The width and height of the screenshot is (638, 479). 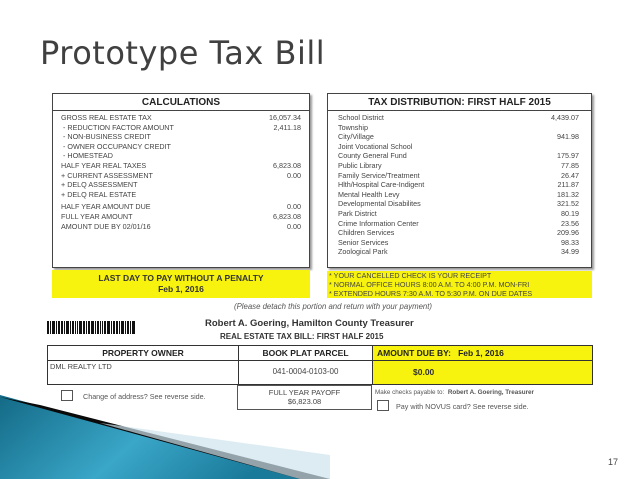 I want to click on item-value: 175.97, so click(x=568, y=156).